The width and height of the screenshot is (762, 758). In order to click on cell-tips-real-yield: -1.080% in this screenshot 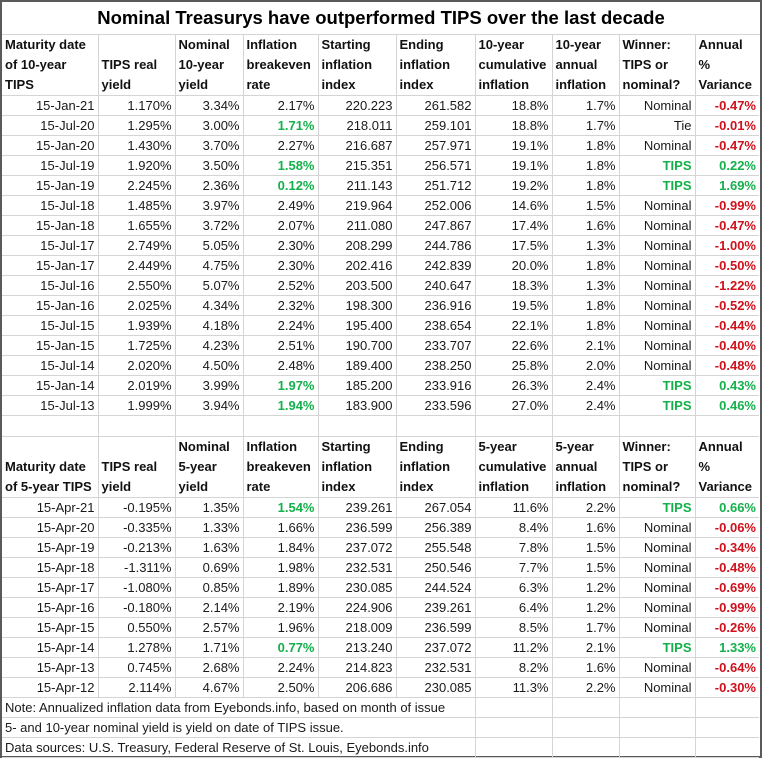, I will do `click(137, 587)`.